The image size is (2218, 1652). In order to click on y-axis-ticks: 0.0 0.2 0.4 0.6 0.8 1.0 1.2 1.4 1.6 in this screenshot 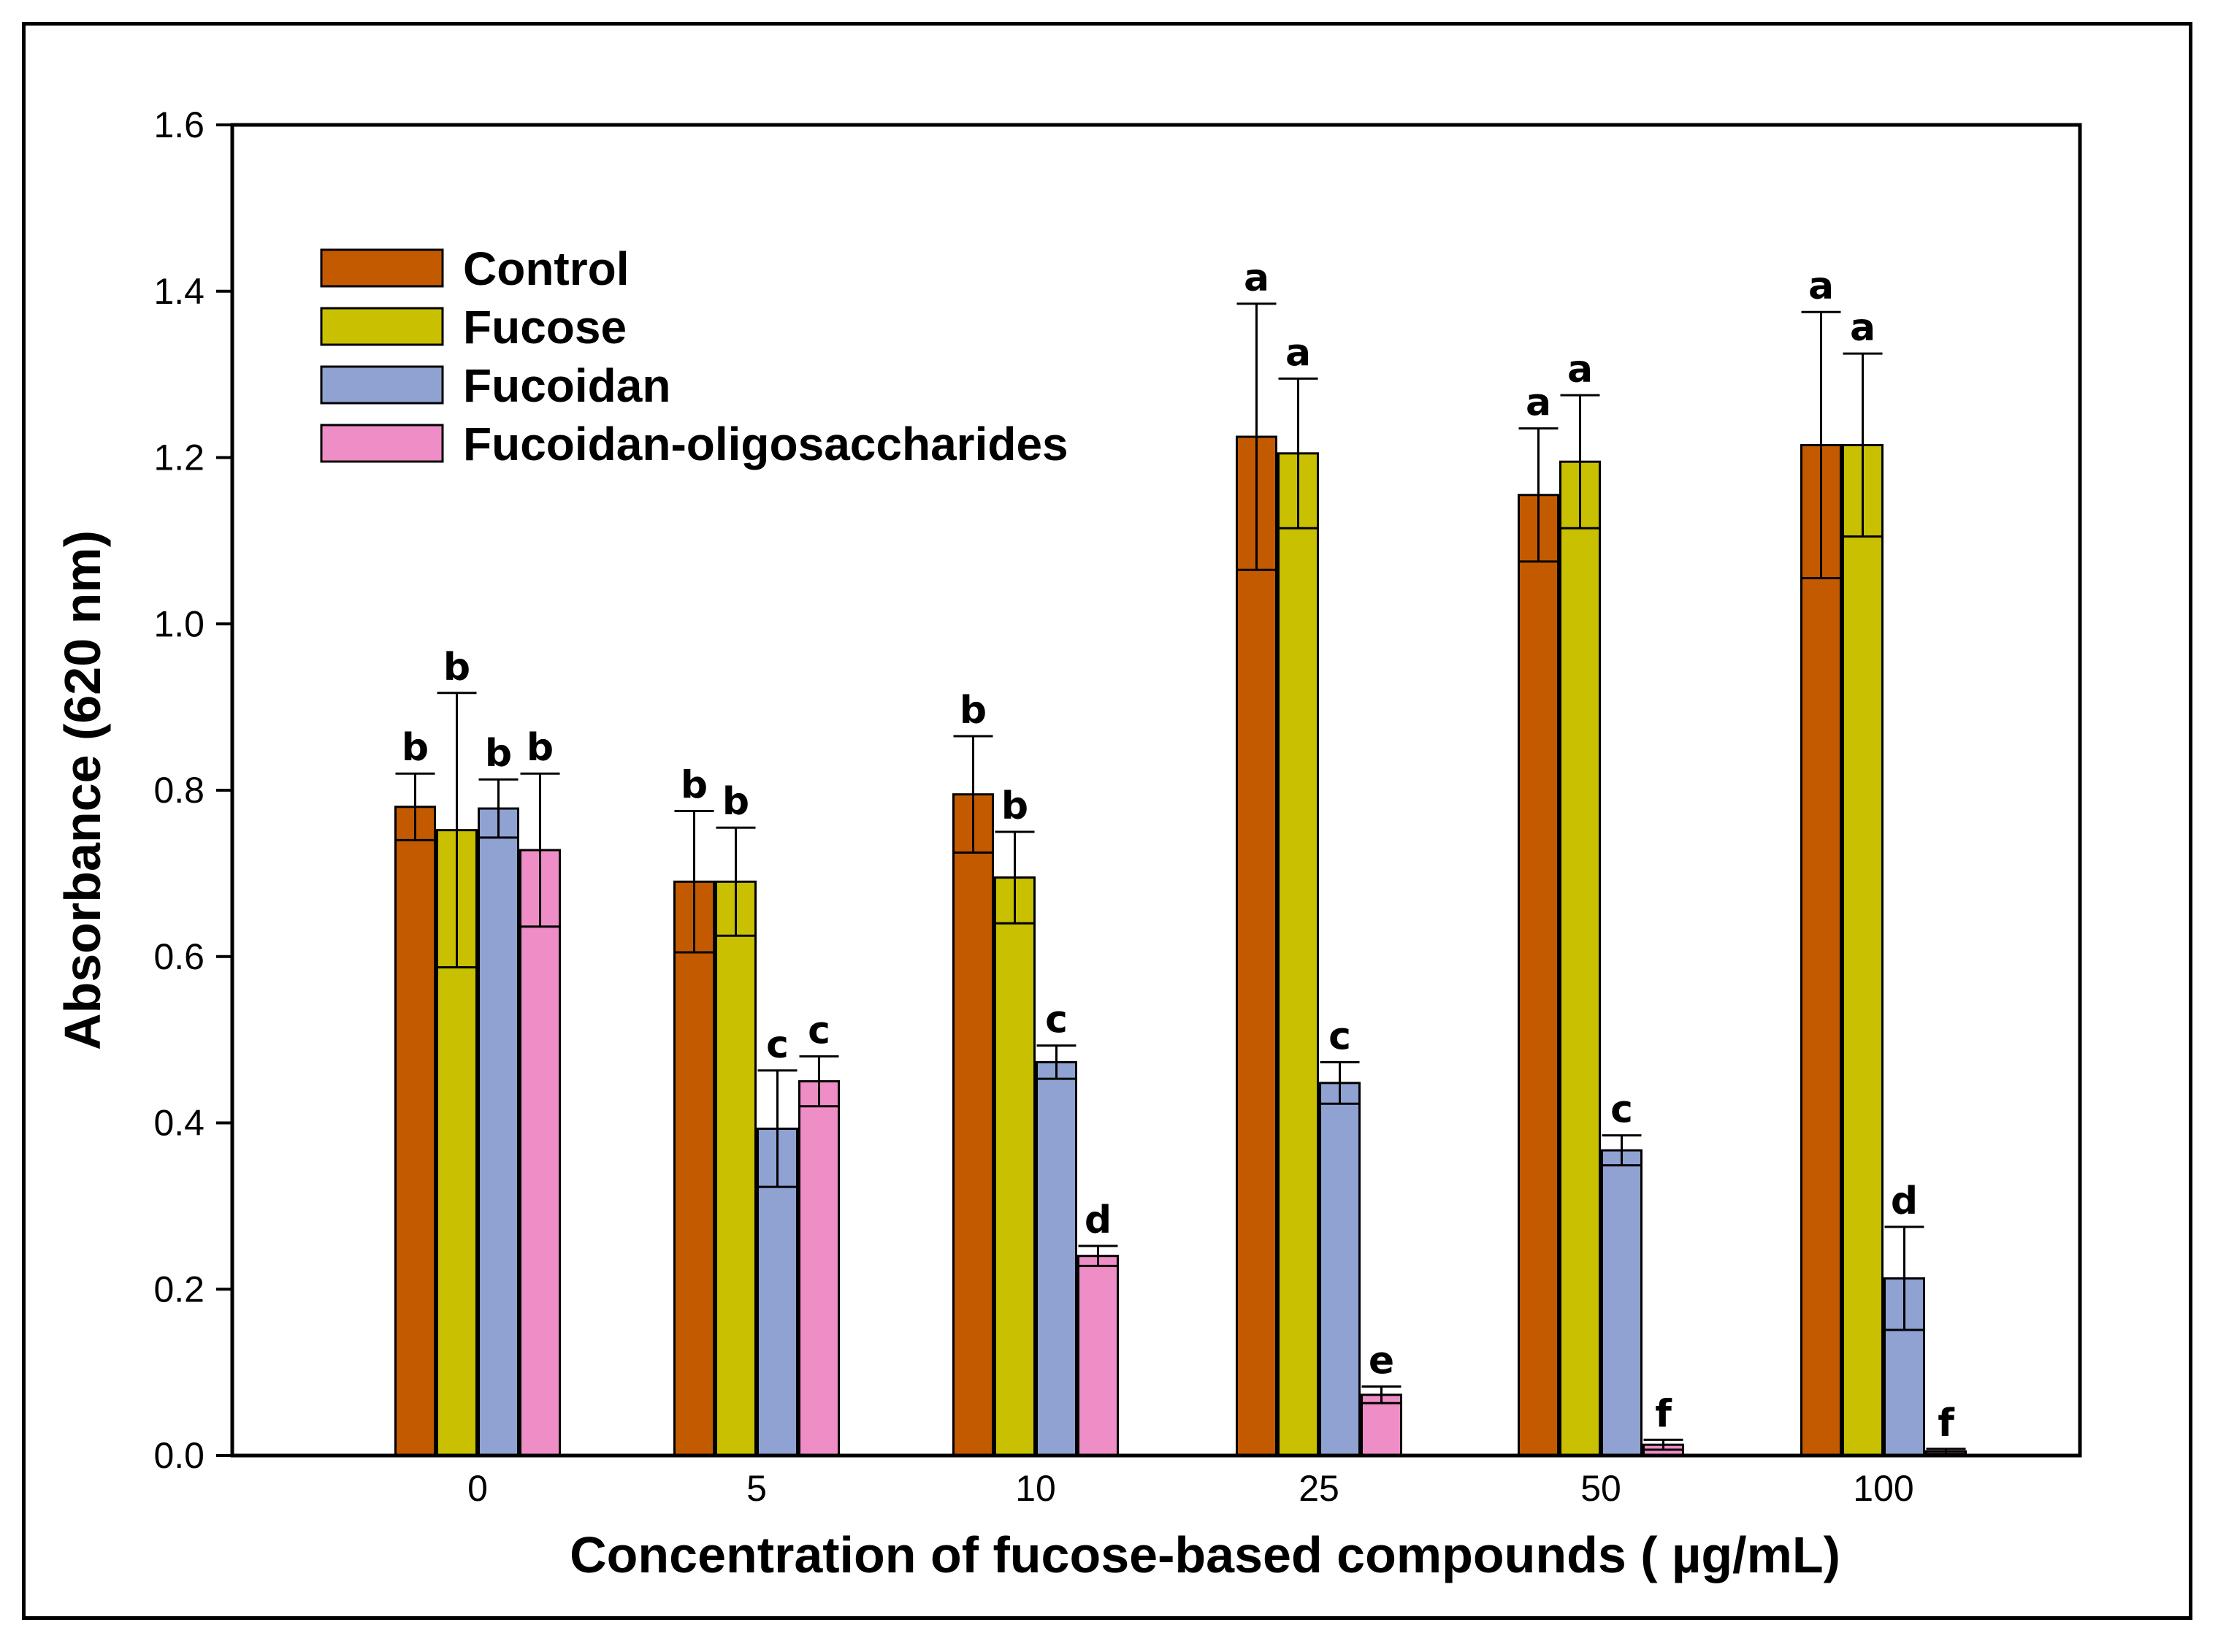, I will do `click(193, 790)`.